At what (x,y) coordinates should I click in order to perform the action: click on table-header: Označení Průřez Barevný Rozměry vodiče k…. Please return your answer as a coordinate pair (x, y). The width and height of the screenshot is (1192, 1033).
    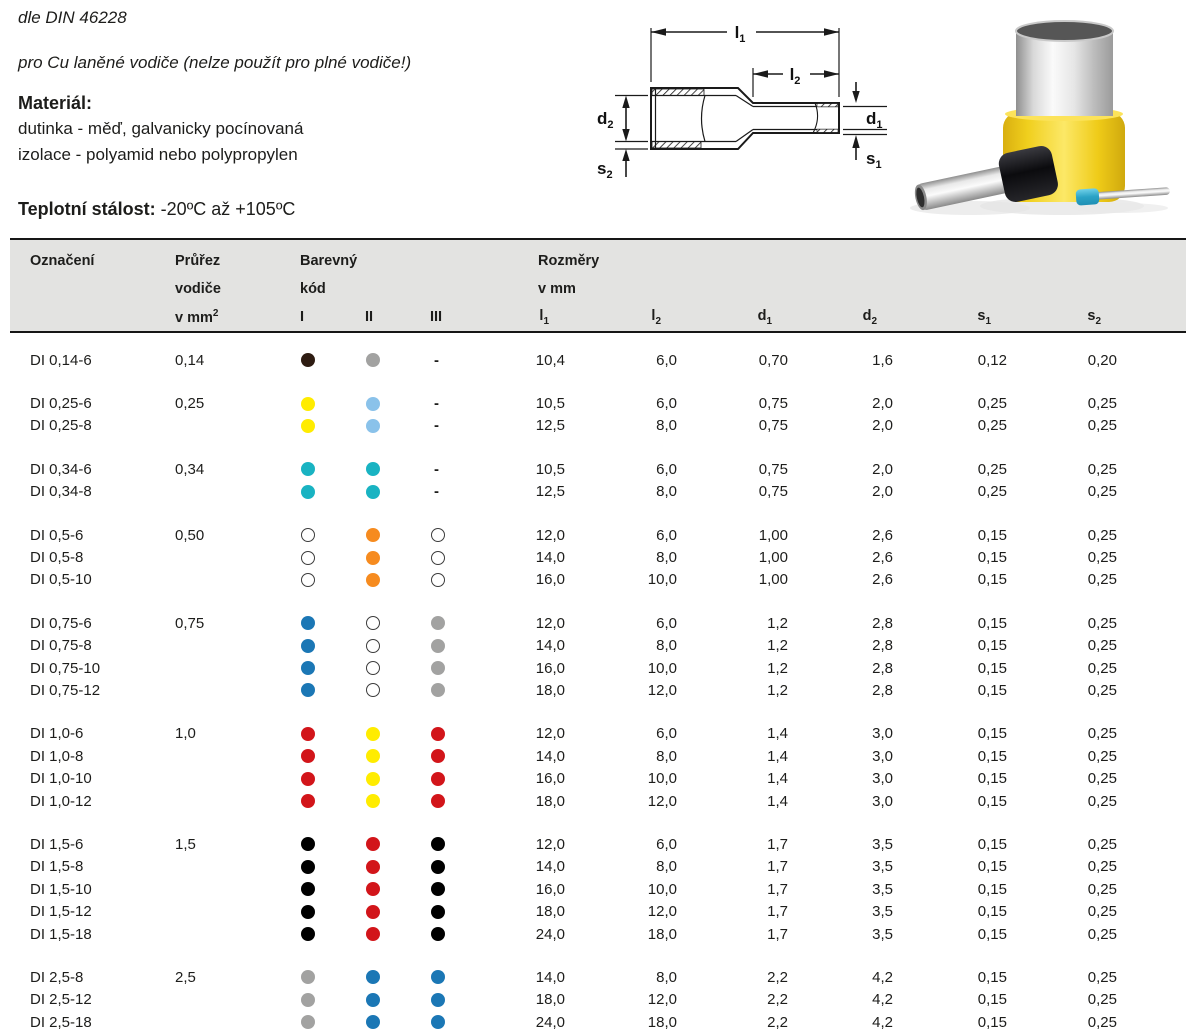
    Looking at the image, I should click on (598, 285).